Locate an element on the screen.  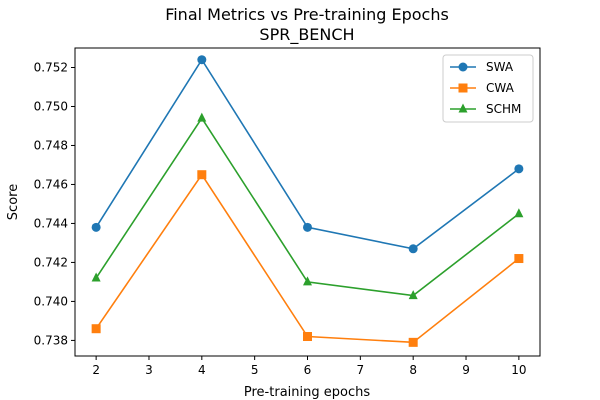
x-axis-label: Pre-training epochs is located at coordinates (307, 392).